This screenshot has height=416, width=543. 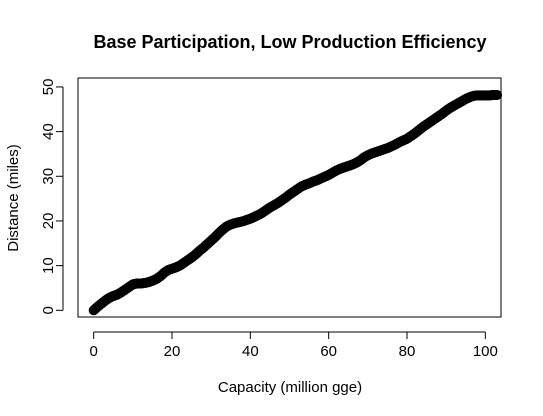 I want to click on data-point, so click(x=497, y=94).